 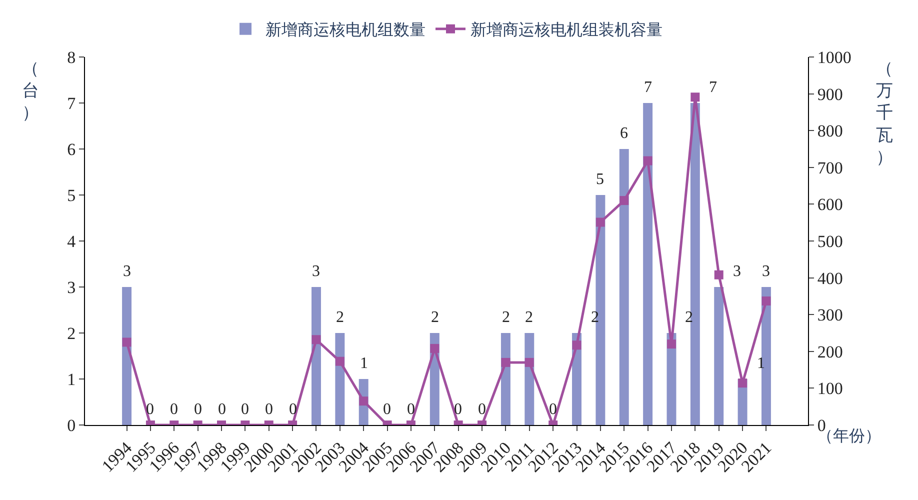 What do you see at coordinates (624, 133) in the screenshot?
I see `data-label: 6` at bounding box center [624, 133].